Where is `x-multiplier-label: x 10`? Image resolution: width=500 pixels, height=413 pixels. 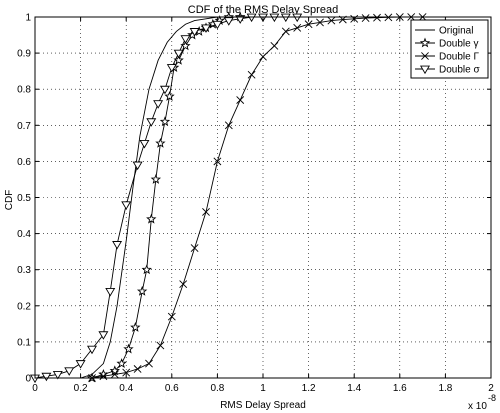 x-multiplier-label: x 10 is located at coordinates (477, 406).